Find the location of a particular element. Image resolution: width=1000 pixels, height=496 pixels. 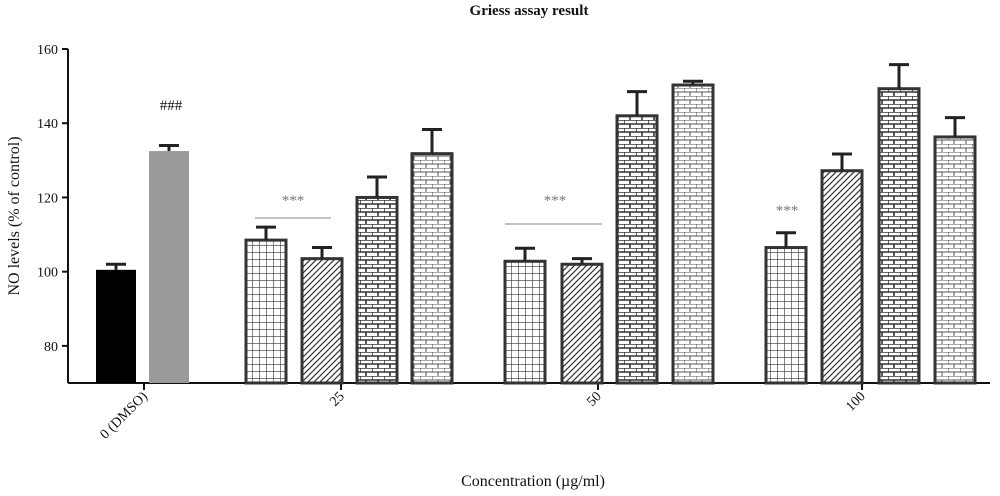

x-tick-label: 0 (DMSO) is located at coordinates (124, 415).